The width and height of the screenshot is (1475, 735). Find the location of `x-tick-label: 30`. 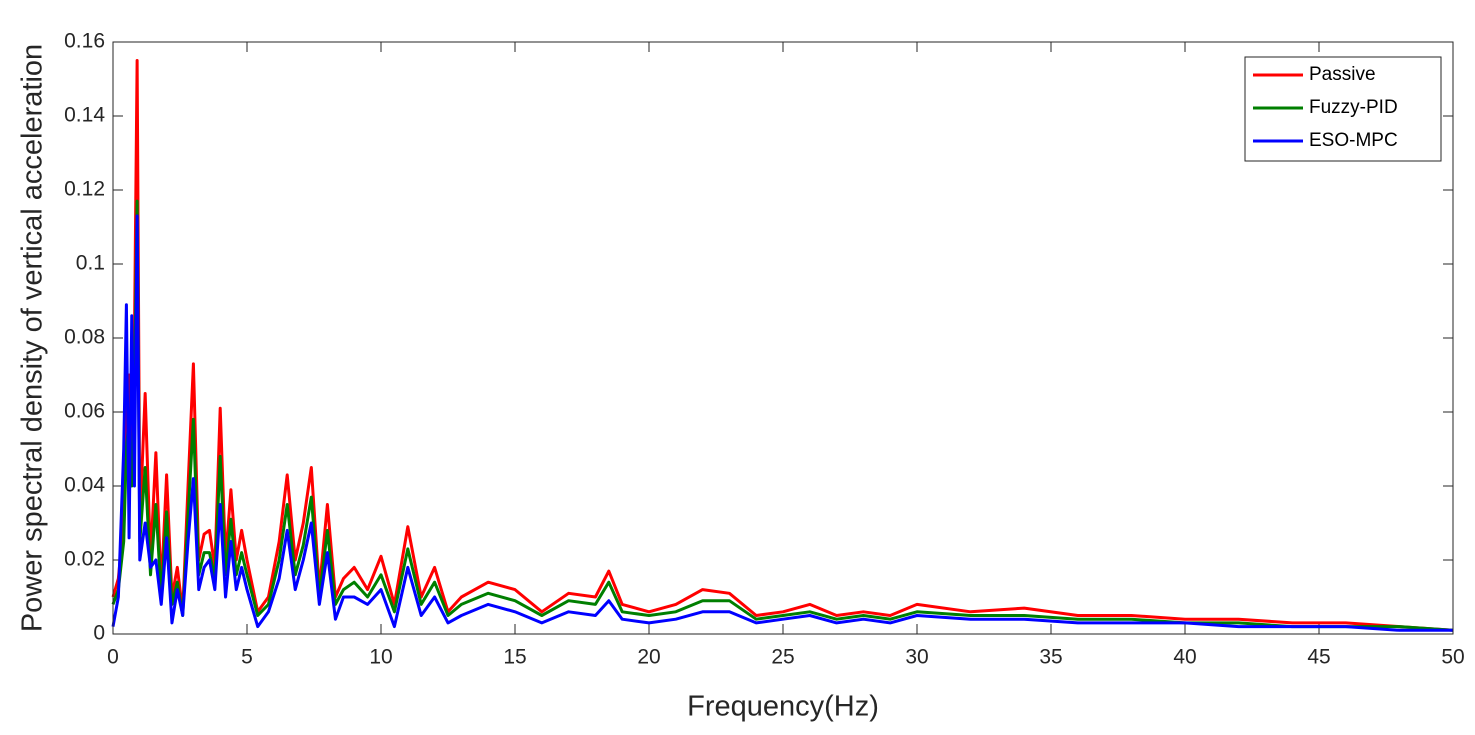

x-tick-label: 30 is located at coordinates (916, 657).